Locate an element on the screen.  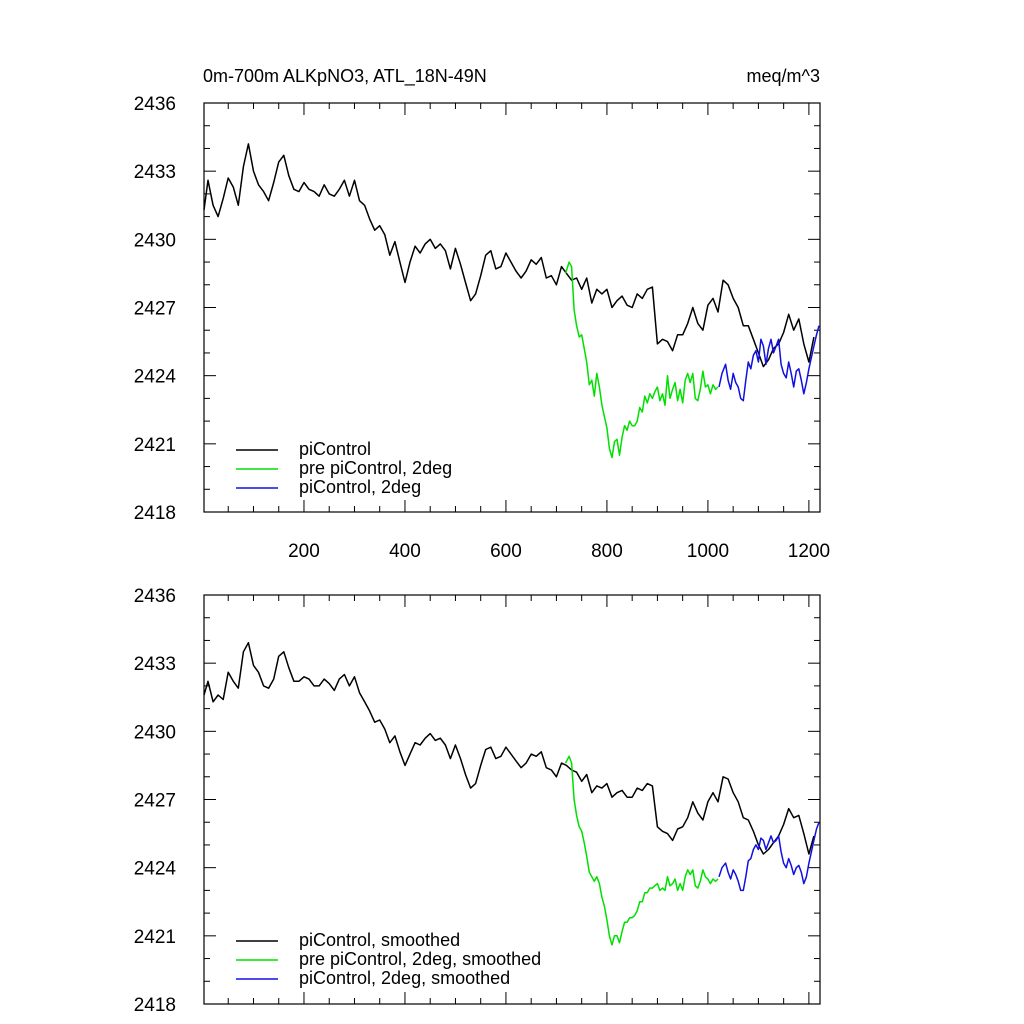
legend-label: pre piControl, 2deg, smoothed is located at coordinates (420, 959).